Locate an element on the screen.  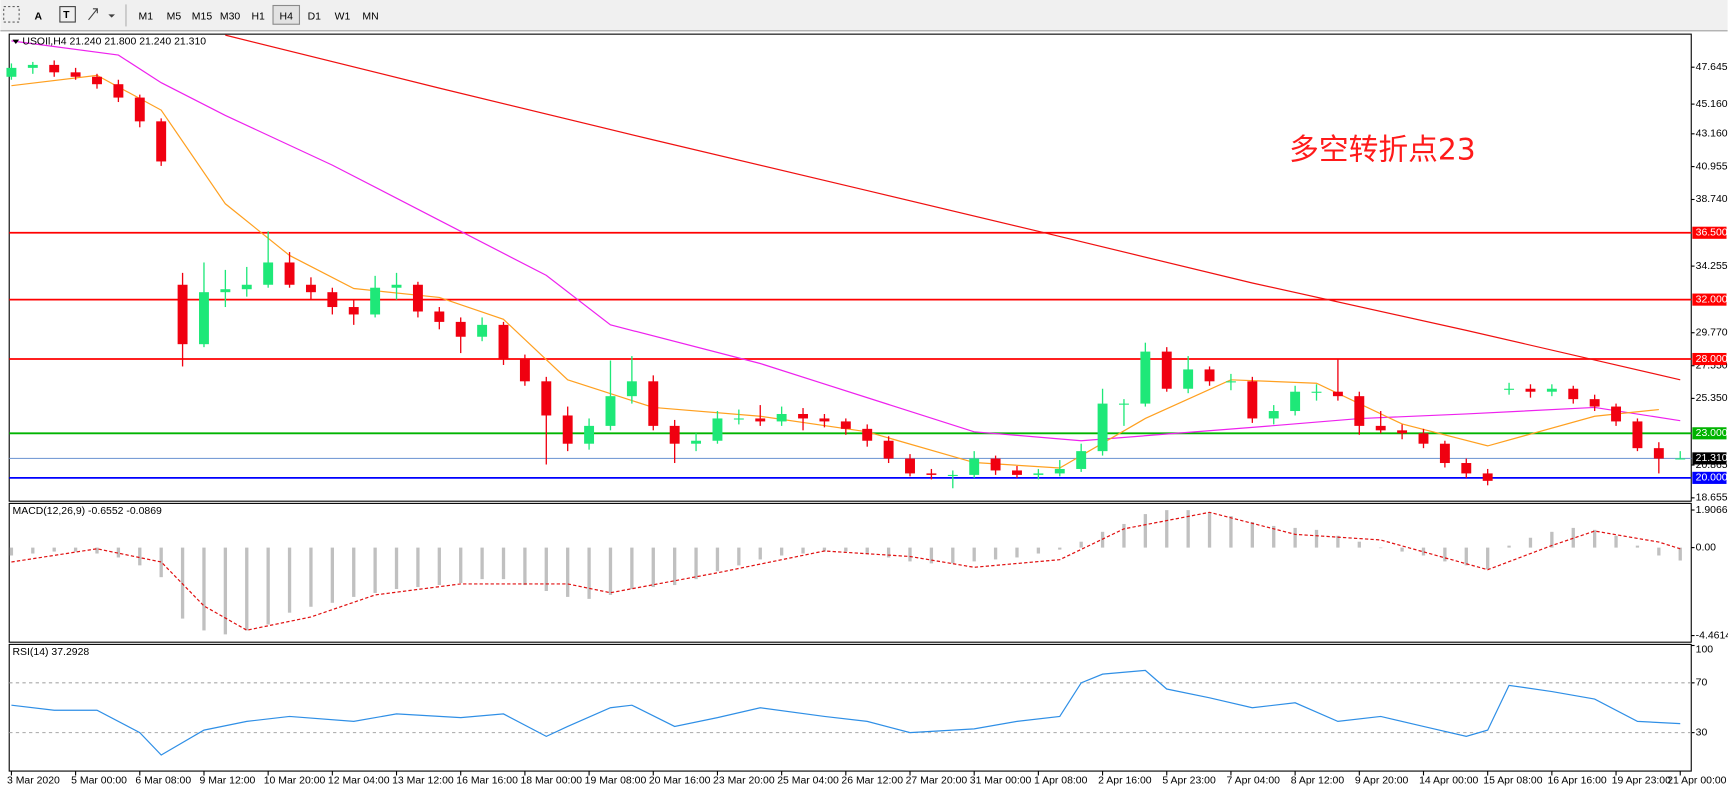
x-tick-label: 13 Mar 12:00 is located at coordinates (423, 781).